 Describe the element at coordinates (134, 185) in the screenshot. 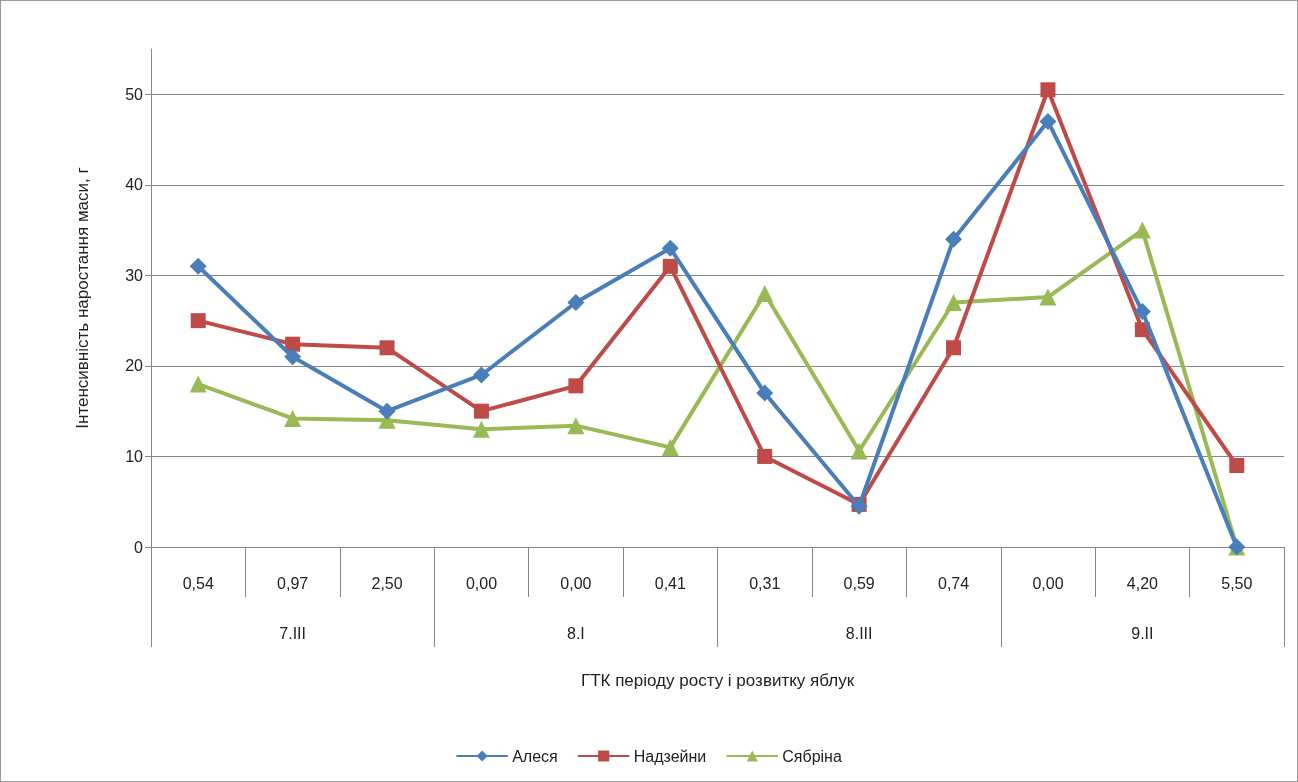

I see `y-tick-label: 40` at that location.